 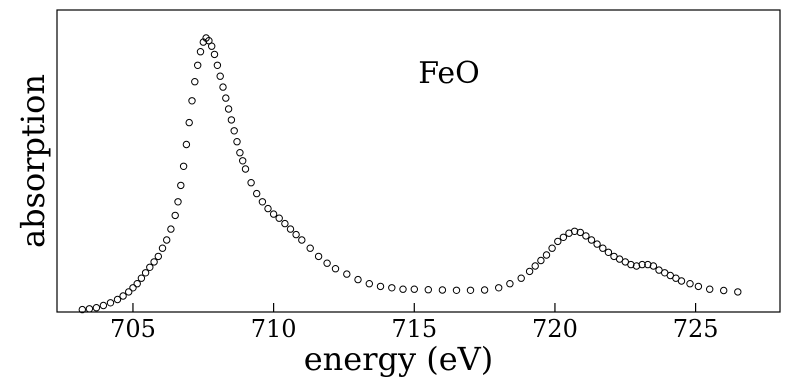 I want to click on sample-annotation: FeO, so click(x=449, y=73).